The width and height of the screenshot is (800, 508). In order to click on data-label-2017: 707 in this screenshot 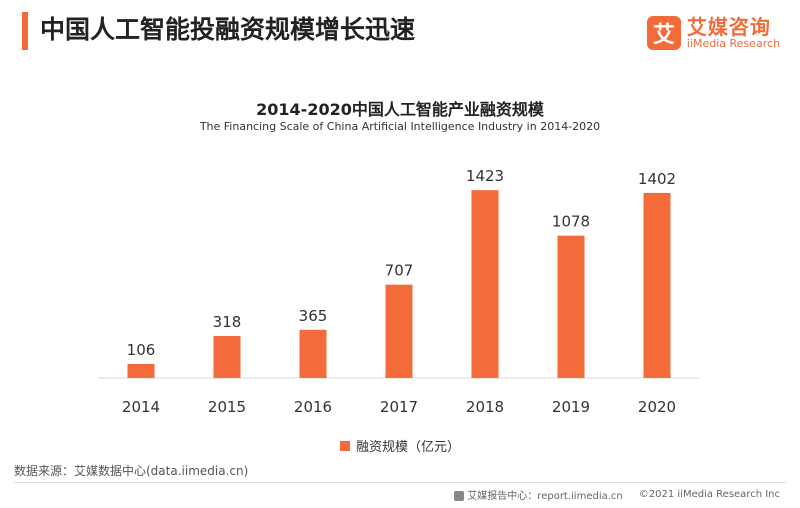, I will do `click(399, 271)`.